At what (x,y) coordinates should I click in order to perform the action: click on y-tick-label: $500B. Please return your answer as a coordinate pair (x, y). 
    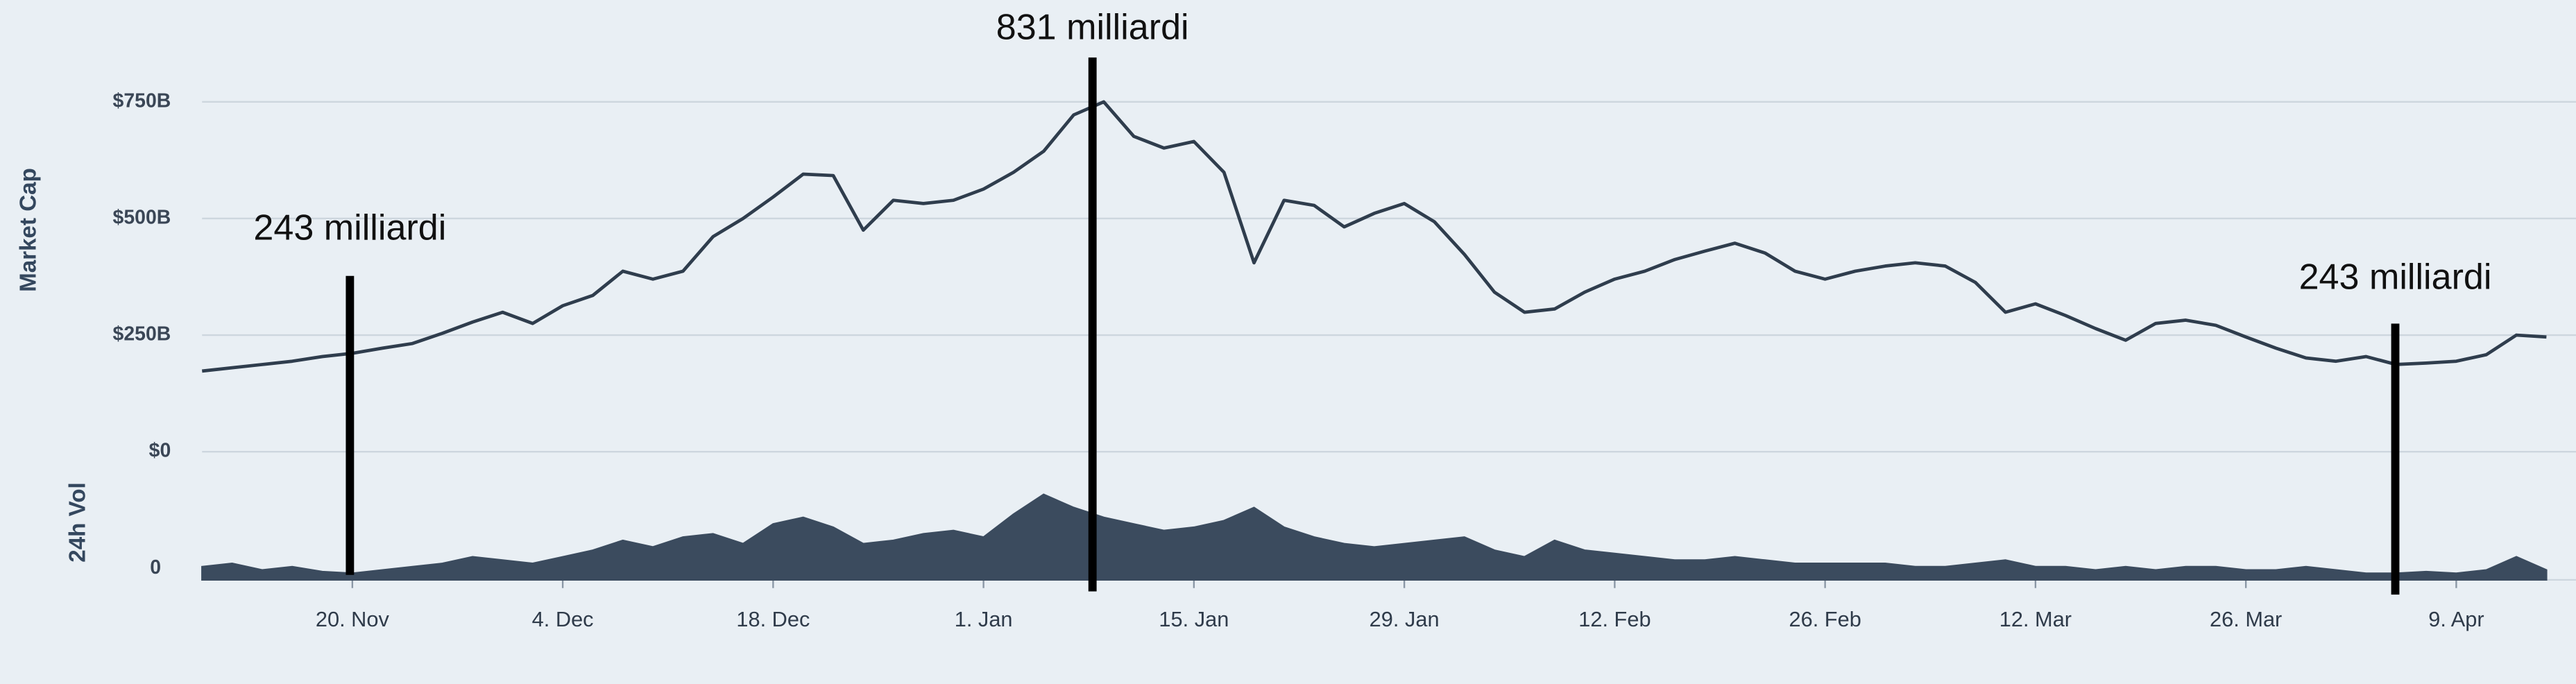
    Looking at the image, I should click on (142, 217).